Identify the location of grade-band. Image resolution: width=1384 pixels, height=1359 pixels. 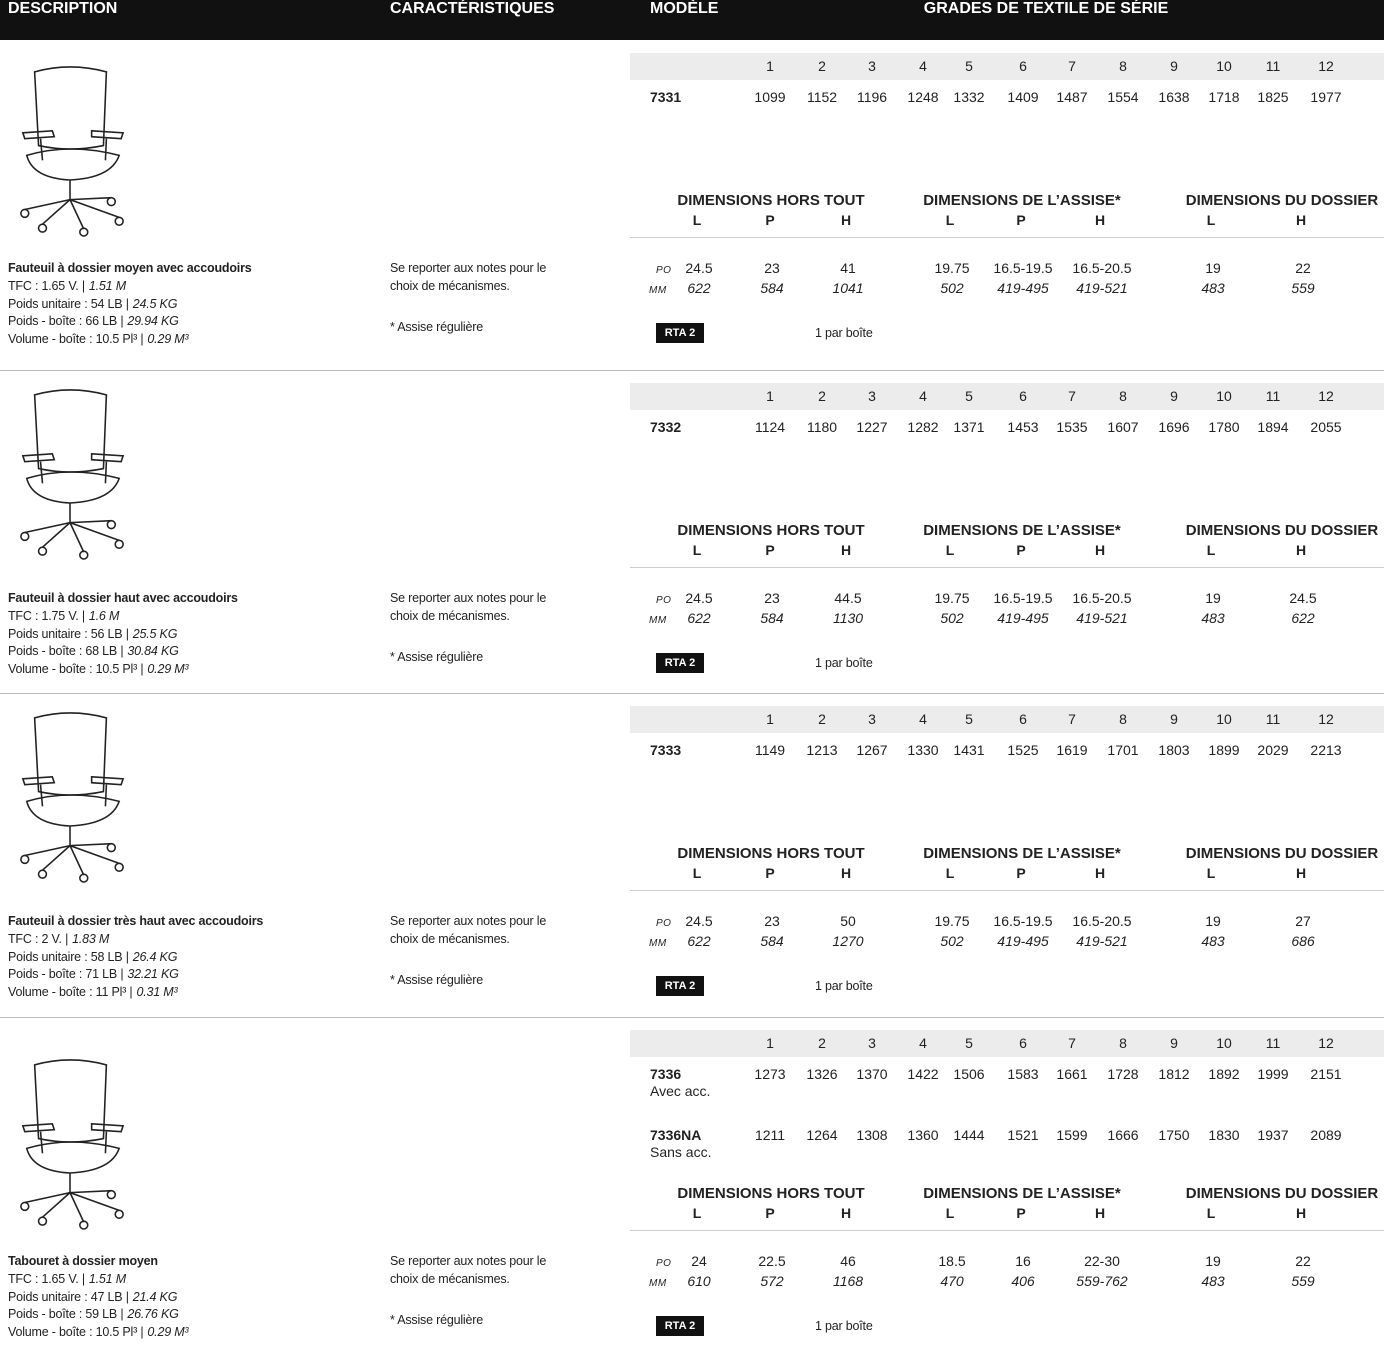
(1007, 66).